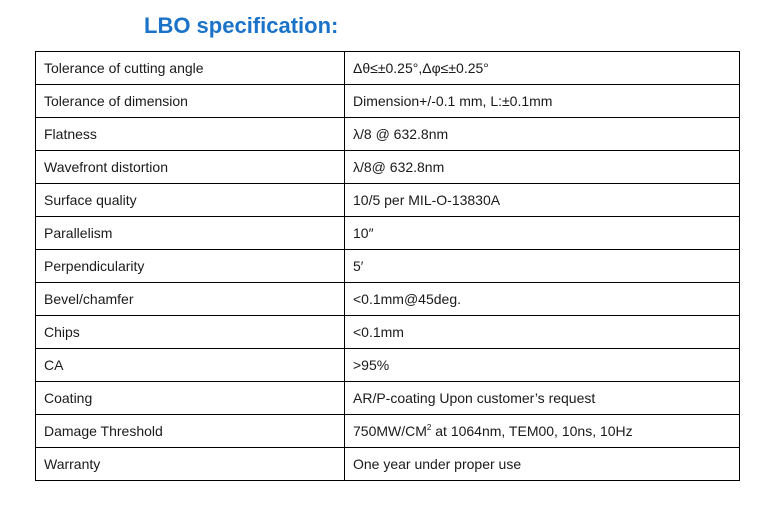 The image size is (777, 511). I want to click on value-cell: λ/8 @ 632.8nm, so click(542, 134).